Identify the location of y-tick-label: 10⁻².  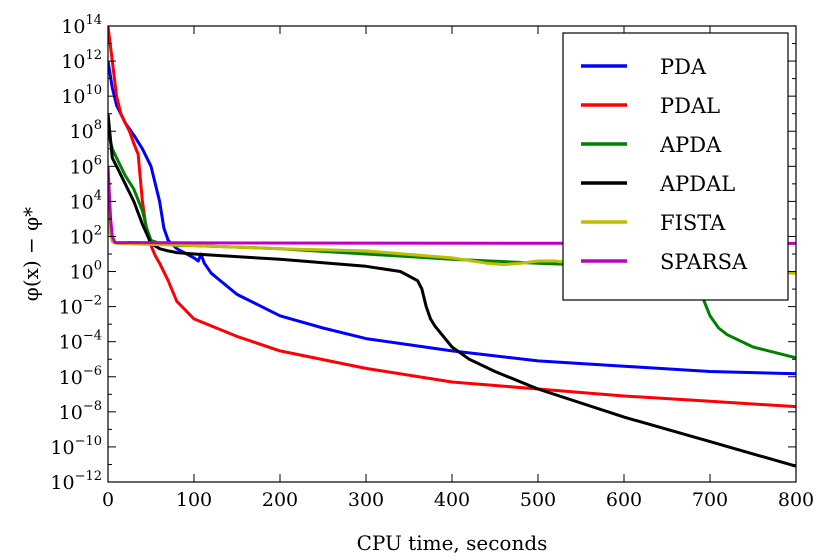
(80, 306).